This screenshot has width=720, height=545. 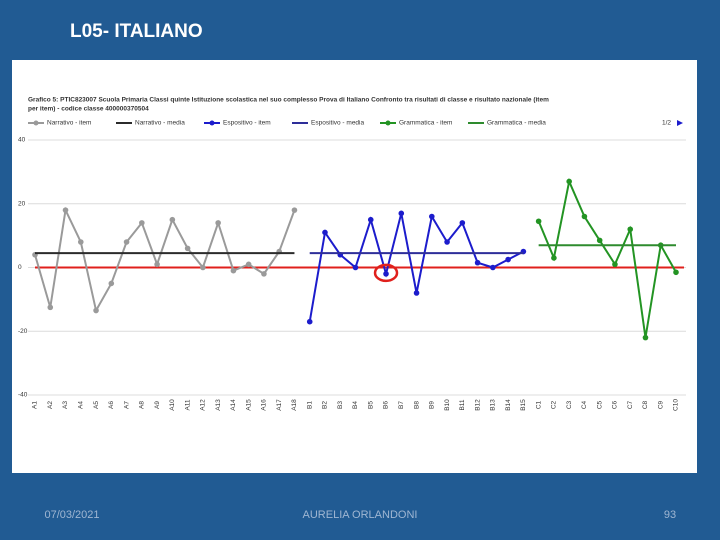 I want to click on x-tick-label: B14, so click(x=508, y=405).